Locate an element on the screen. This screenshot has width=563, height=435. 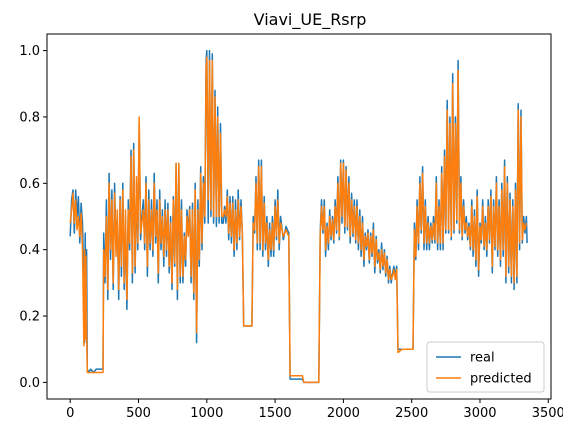
legend: real predicted is located at coordinates (485, 367).